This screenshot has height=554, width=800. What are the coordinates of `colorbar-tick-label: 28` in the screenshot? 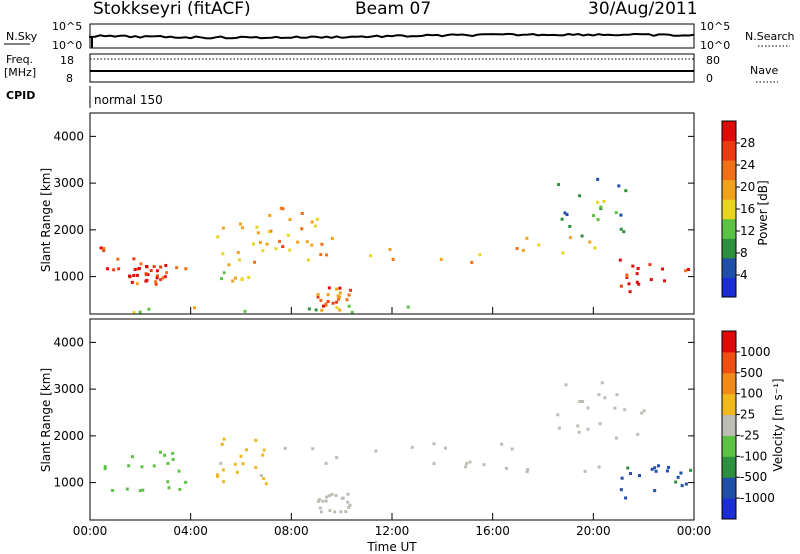 It's located at (747, 143).